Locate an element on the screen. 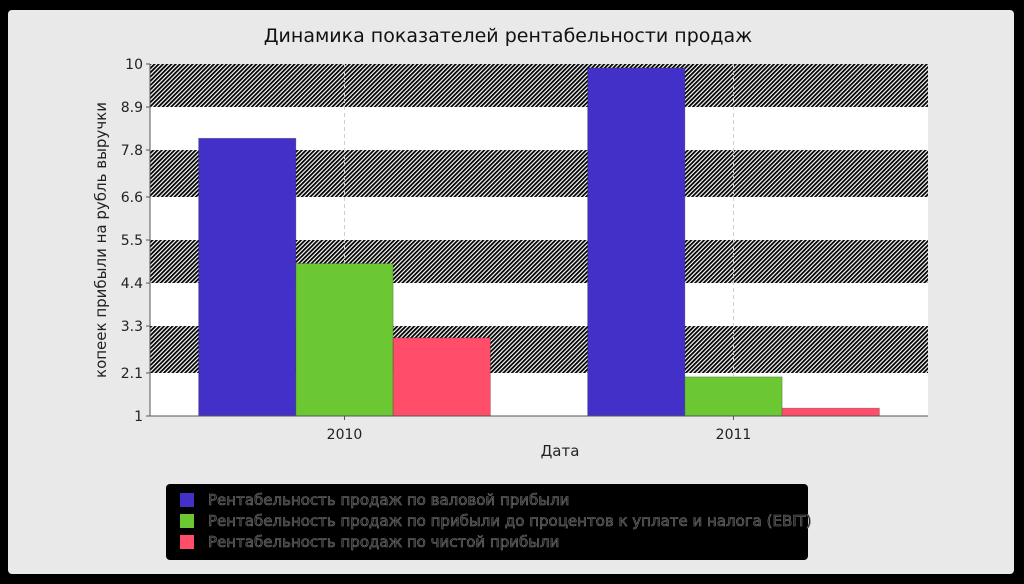 The width and height of the screenshot is (1024, 584). y-tick-label: 7.8 is located at coordinates (132, 151).